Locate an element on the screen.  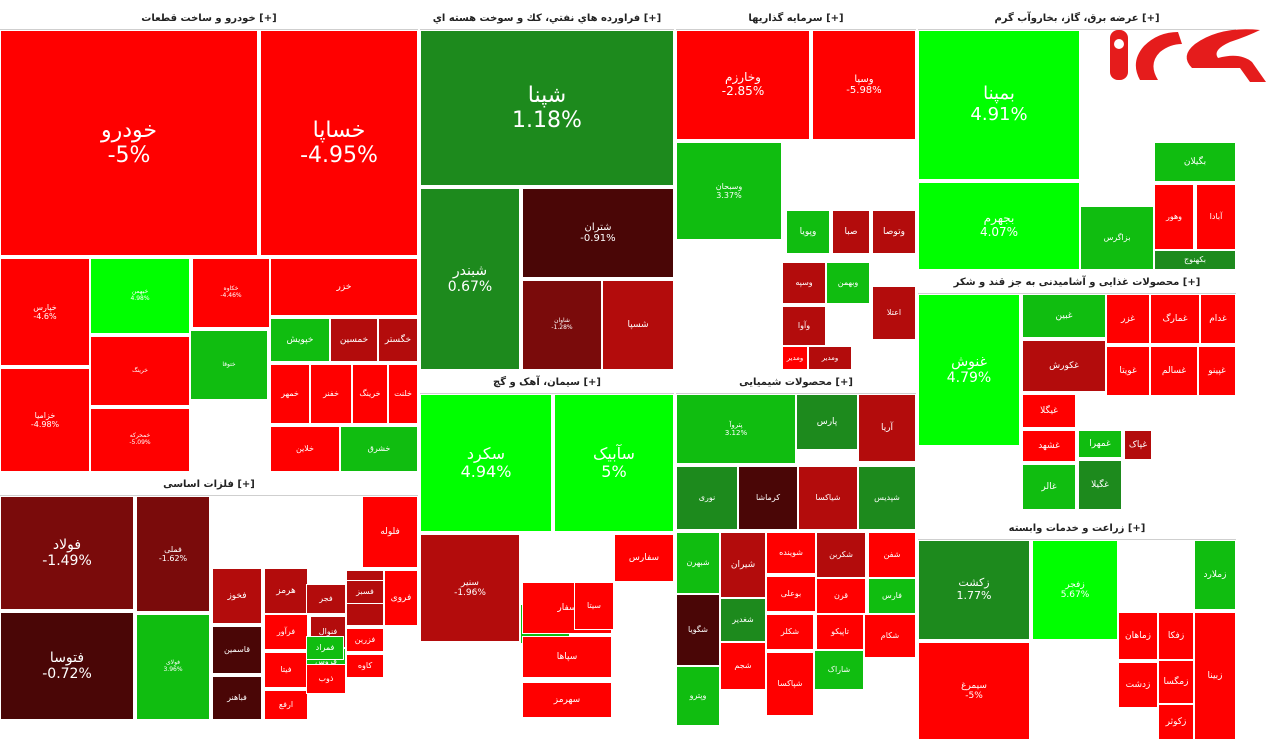
stock-tile: شپدیس is located at coordinates (887, 498).